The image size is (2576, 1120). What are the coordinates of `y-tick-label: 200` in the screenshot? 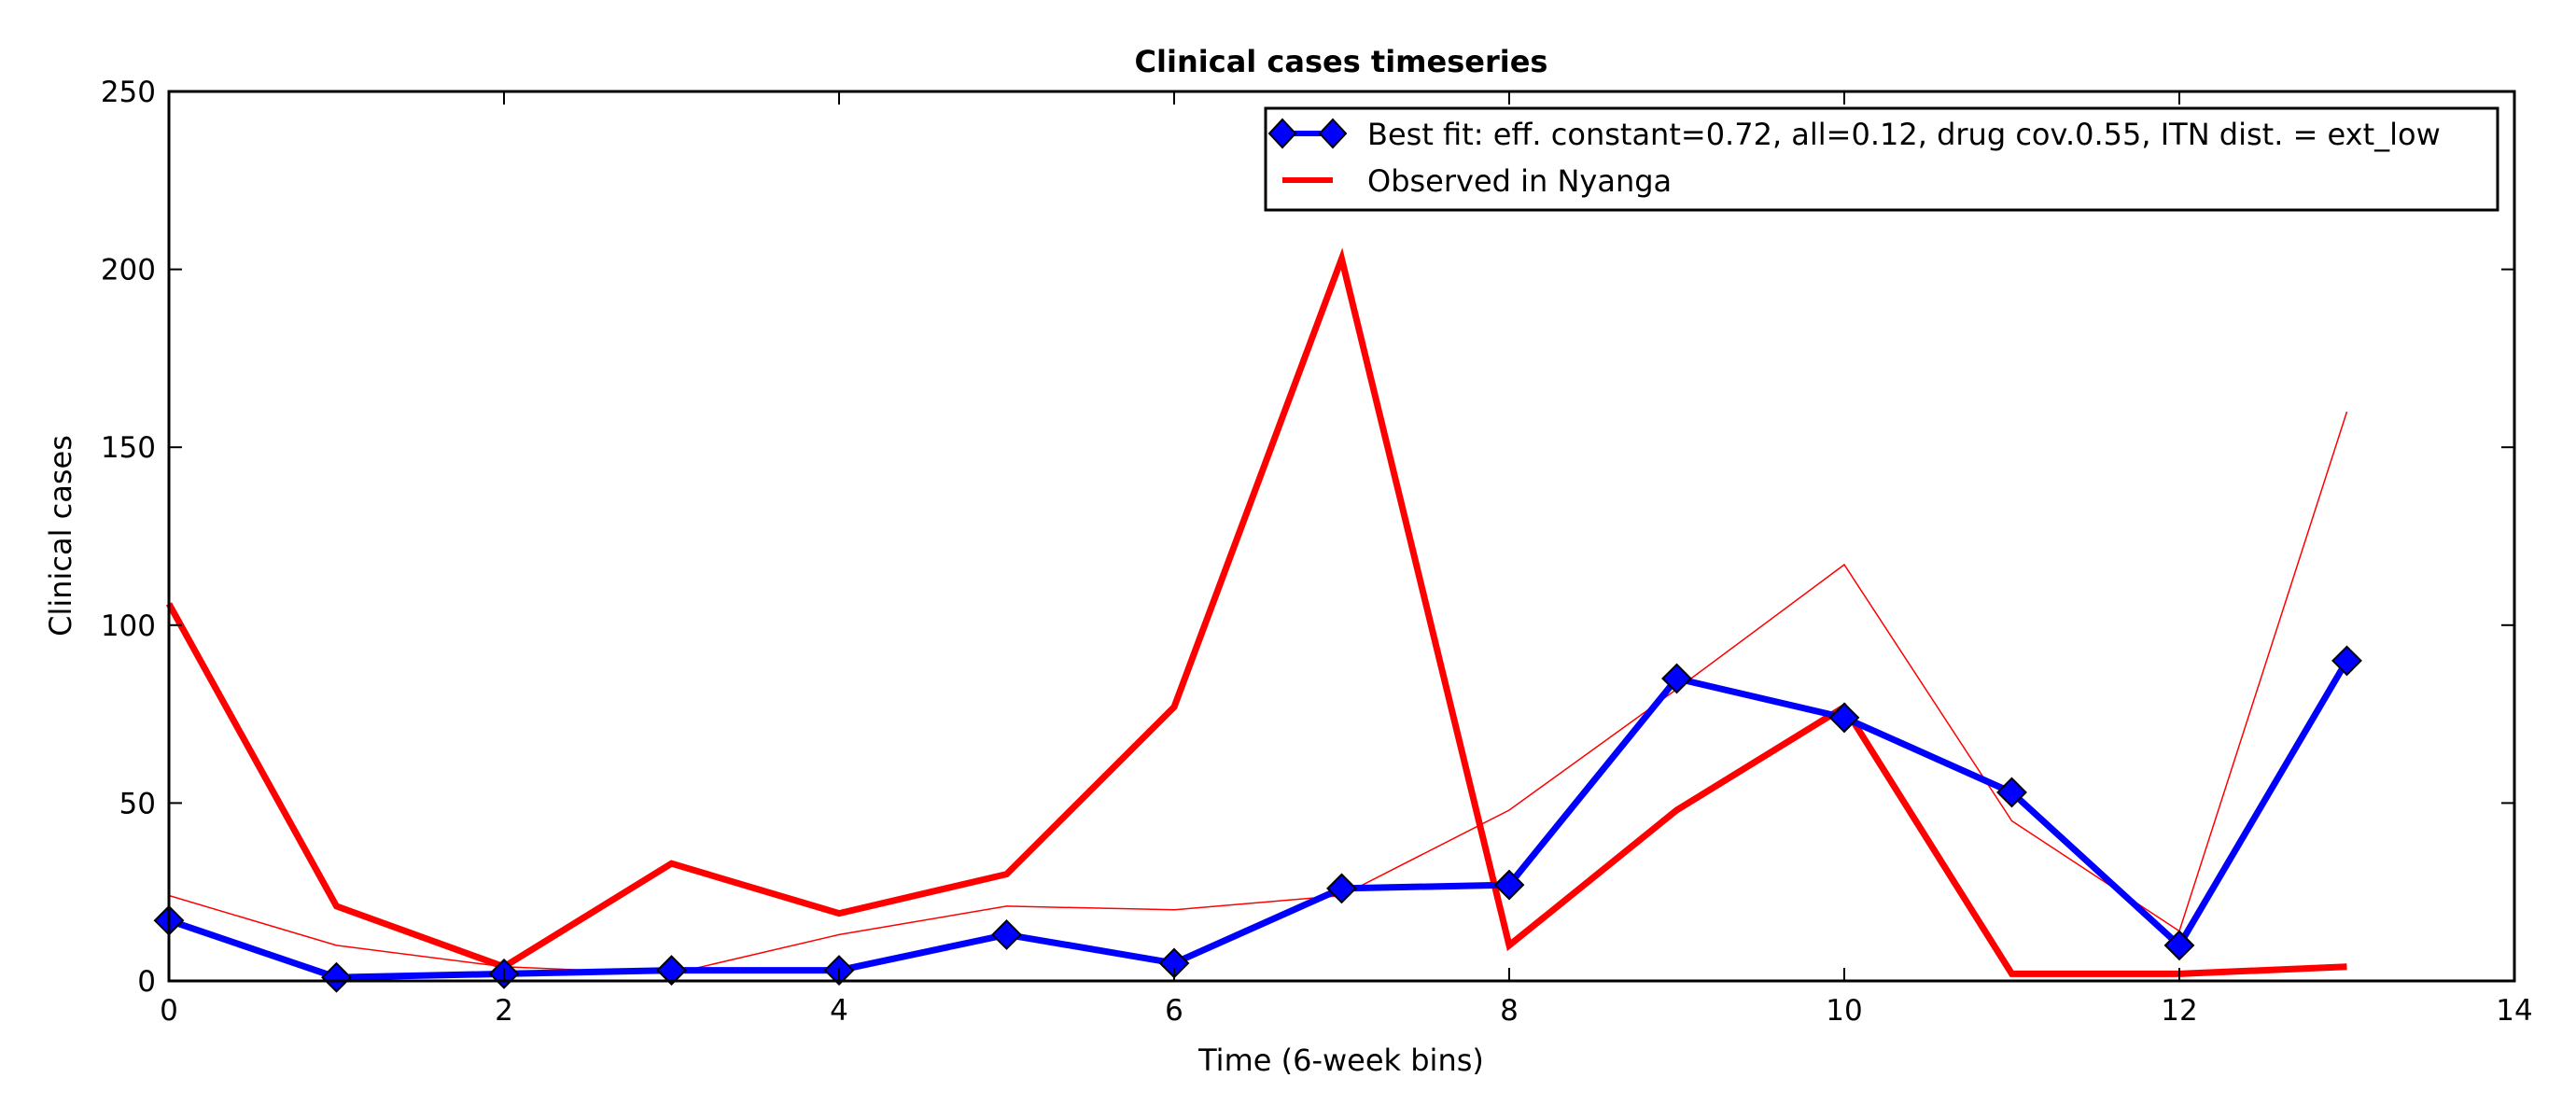 It's located at (128, 270).